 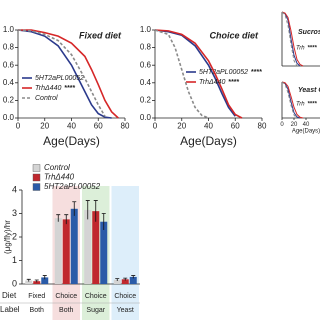 What do you see at coordinates (9, 295) in the screenshot?
I see `row-label: Diet` at bounding box center [9, 295].